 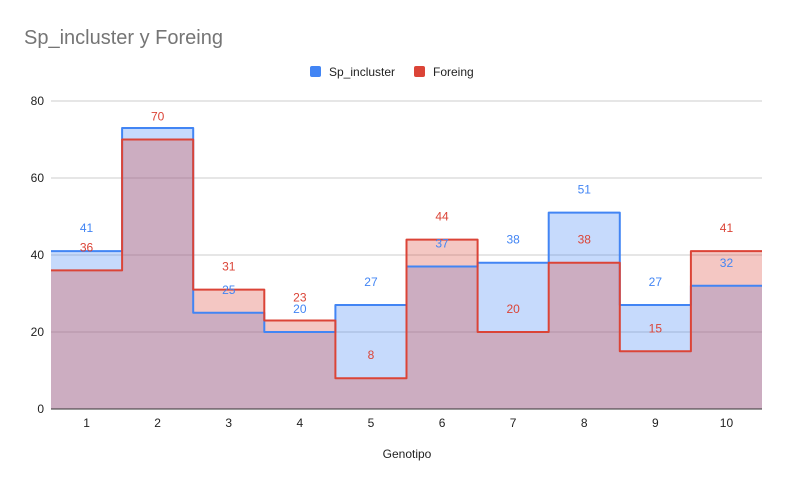 What do you see at coordinates (727, 423) in the screenshot?
I see `x-tick-label: 10` at bounding box center [727, 423].